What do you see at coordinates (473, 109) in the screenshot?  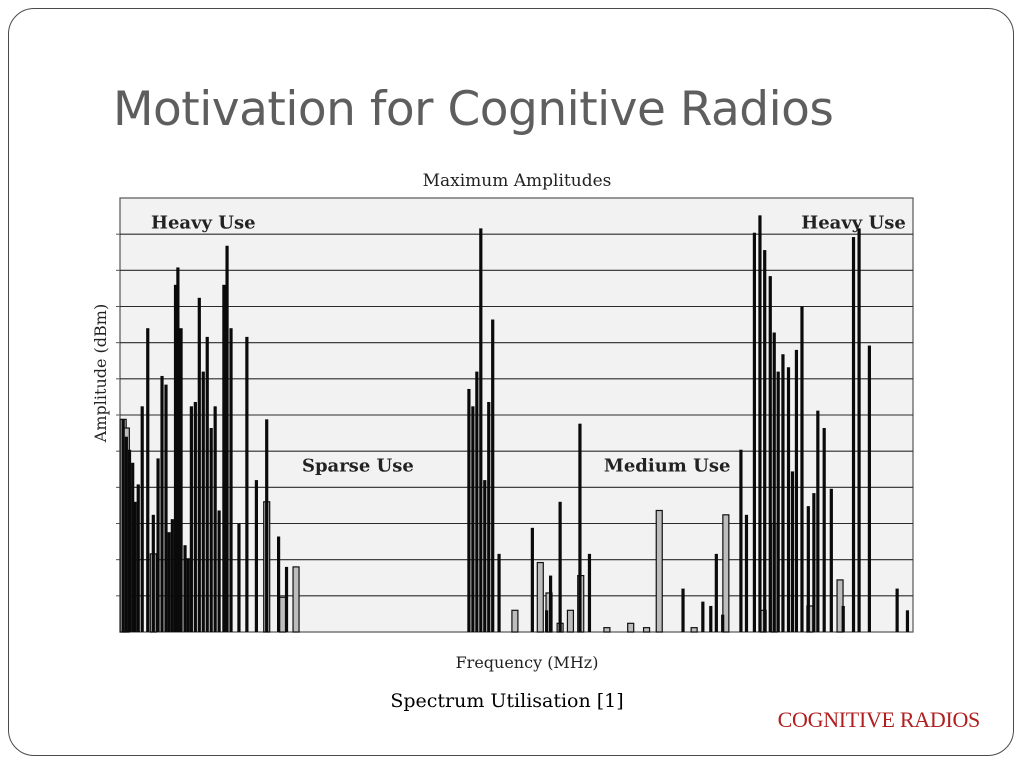 I see `slide-title: Motivation for Cognitive Radios` at bounding box center [473, 109].